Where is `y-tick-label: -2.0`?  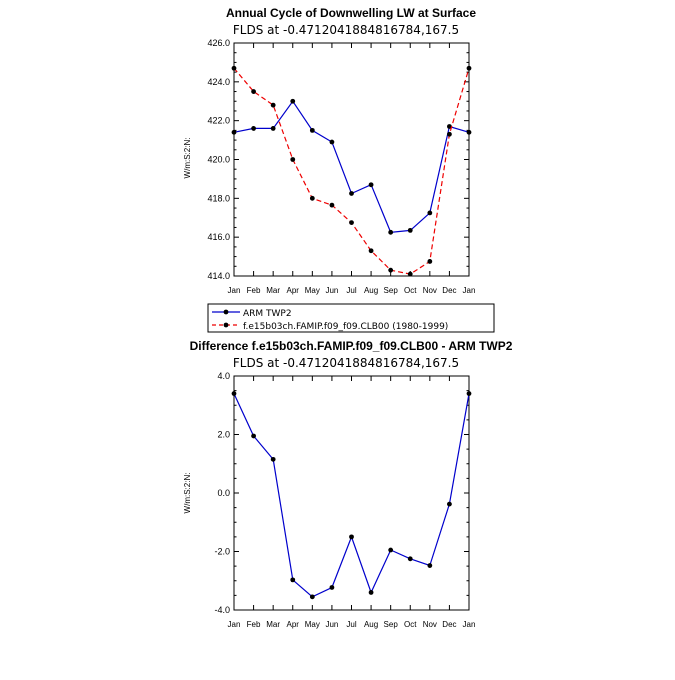 y-tick-label: -2.0 is located at coordinates (222, 552).